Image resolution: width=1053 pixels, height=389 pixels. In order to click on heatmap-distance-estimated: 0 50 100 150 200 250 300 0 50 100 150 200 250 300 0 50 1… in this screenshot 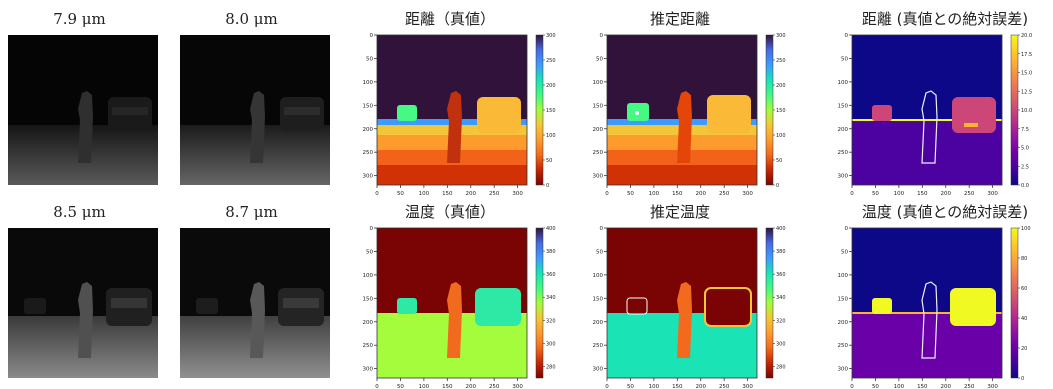, I will do `click(689, 114)`.